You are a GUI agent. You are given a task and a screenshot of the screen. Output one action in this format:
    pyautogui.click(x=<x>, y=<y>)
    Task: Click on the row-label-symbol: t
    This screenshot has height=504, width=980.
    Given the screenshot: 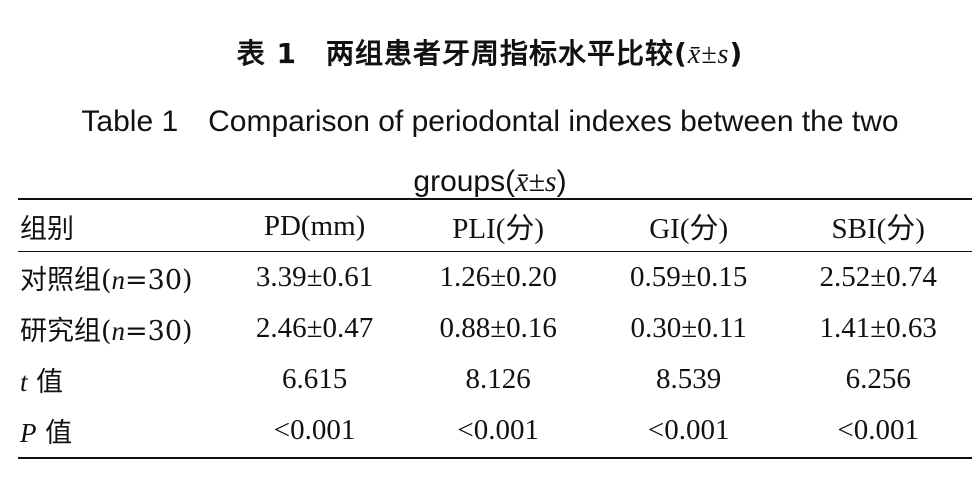 What is the action you would take?
    pyautogui.click(x=24, y=382)
    